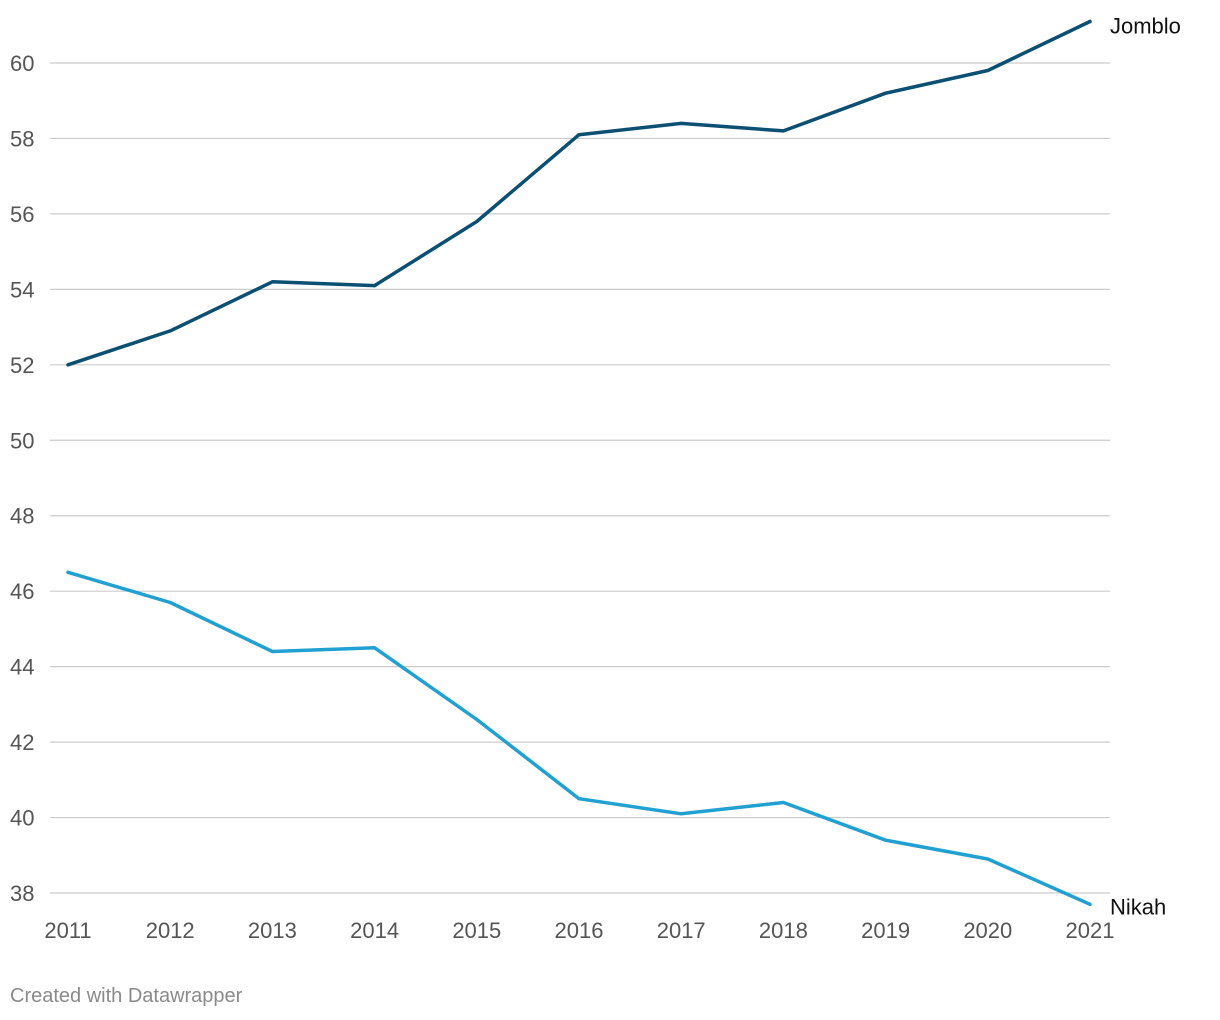 Image resolution: width=1220 pixels, height=1020 pixels. What do you see at coordinates (22, 365) in the screenshot?
I see `y-tick-label: 52` at bounding box center [22, 365].